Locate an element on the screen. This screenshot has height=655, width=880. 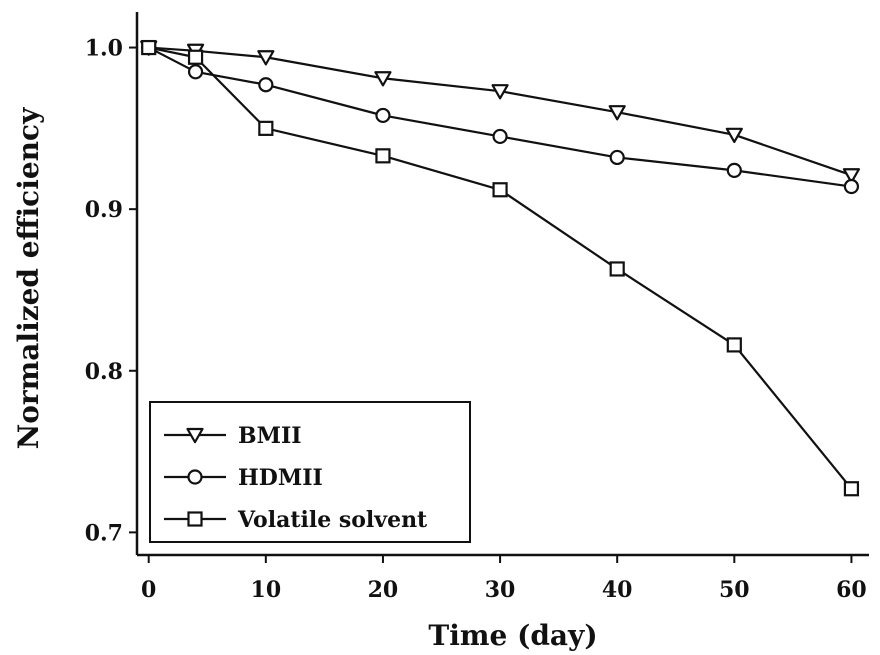
legend-entry-label: BMII is located at coordinates (270, 436).